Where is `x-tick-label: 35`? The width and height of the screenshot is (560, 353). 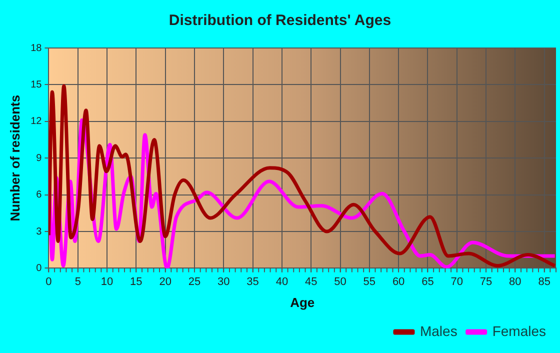
x-tick-label: 35 is located at coordinates (252, 282).